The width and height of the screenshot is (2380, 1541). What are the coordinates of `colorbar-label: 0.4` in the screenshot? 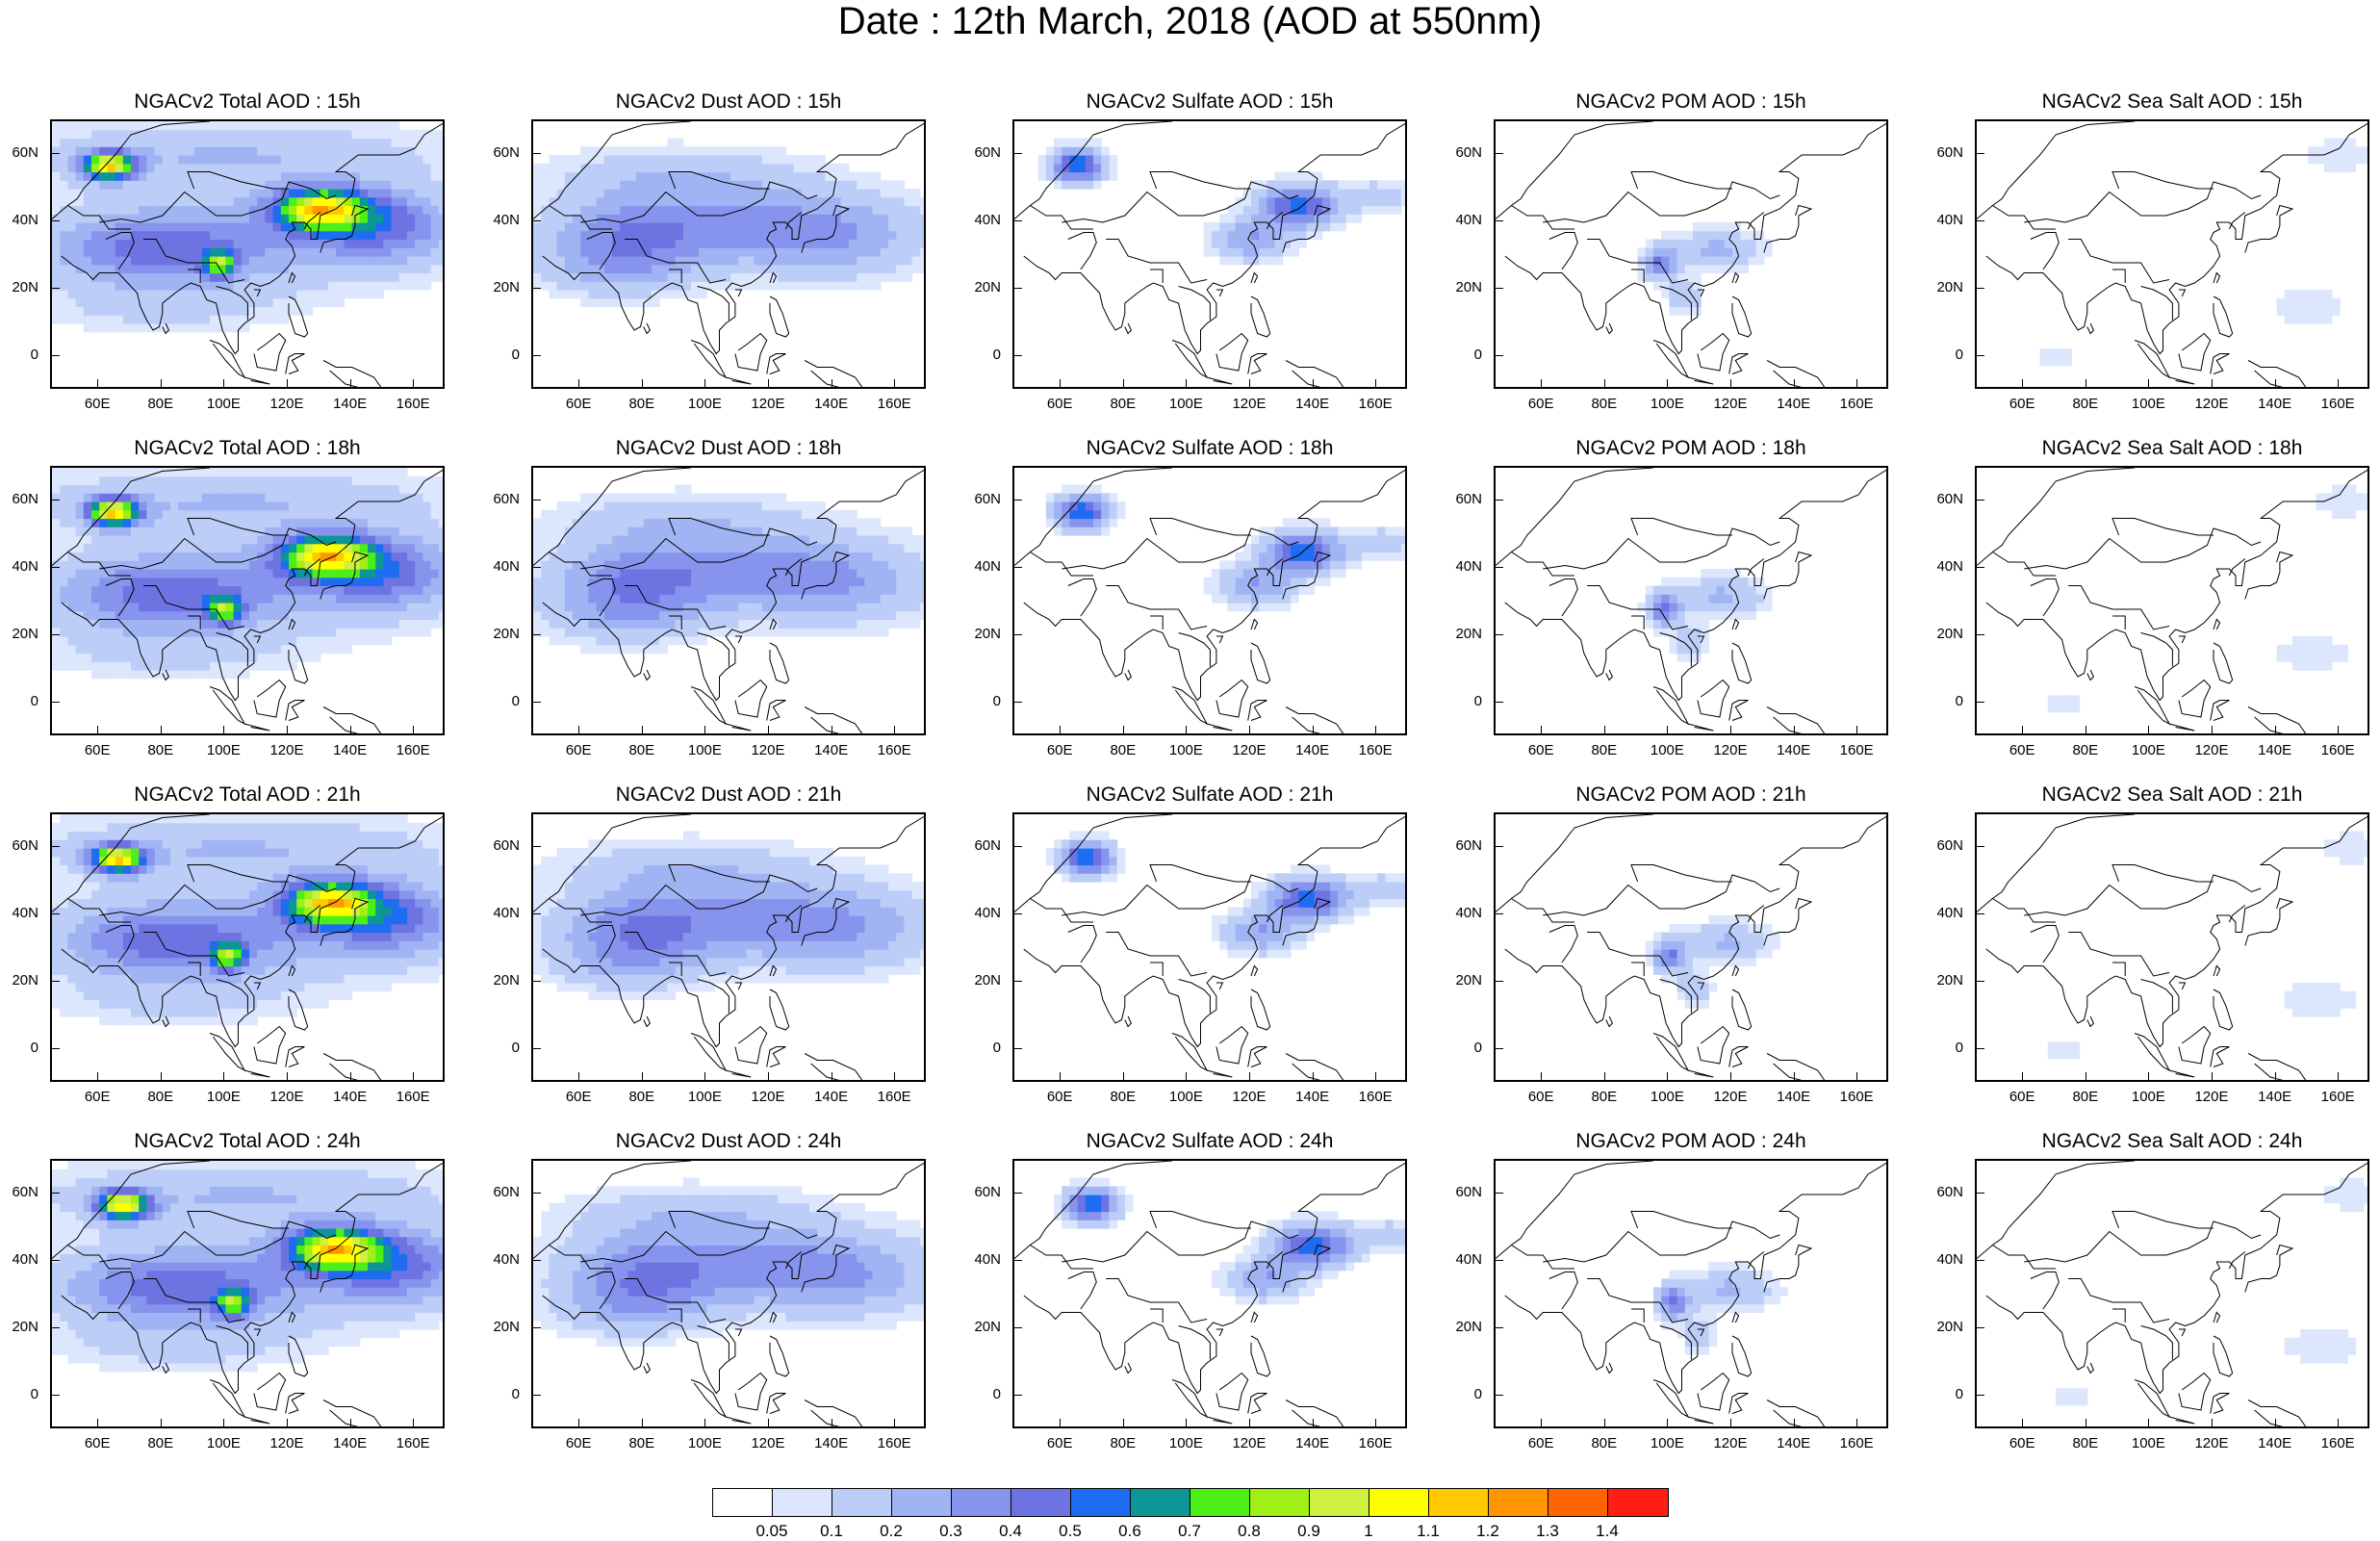 It's located at (1011, 1532).